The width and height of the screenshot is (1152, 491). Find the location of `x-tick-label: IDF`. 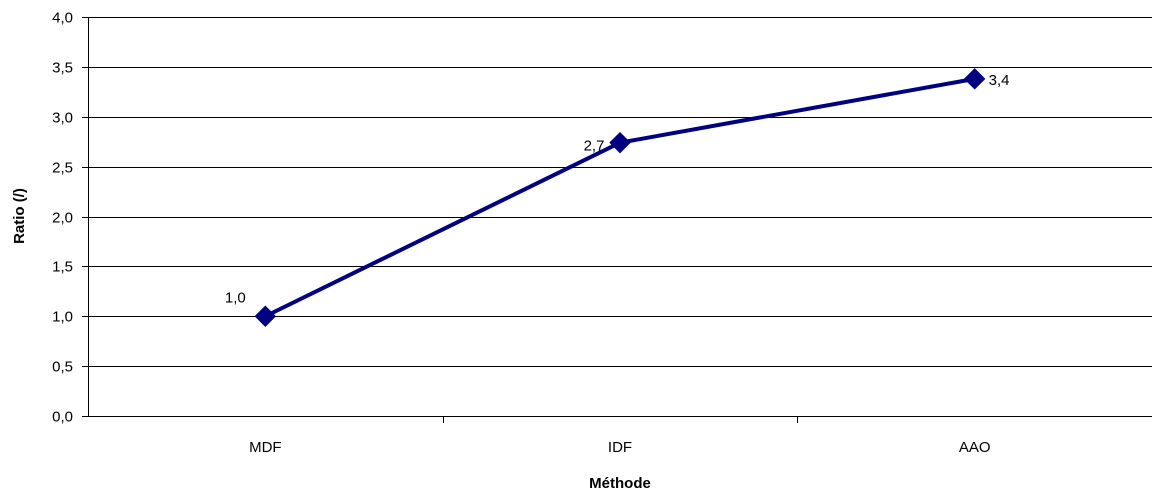

x-tick-label: IDF is located at coordinates (620, 447).